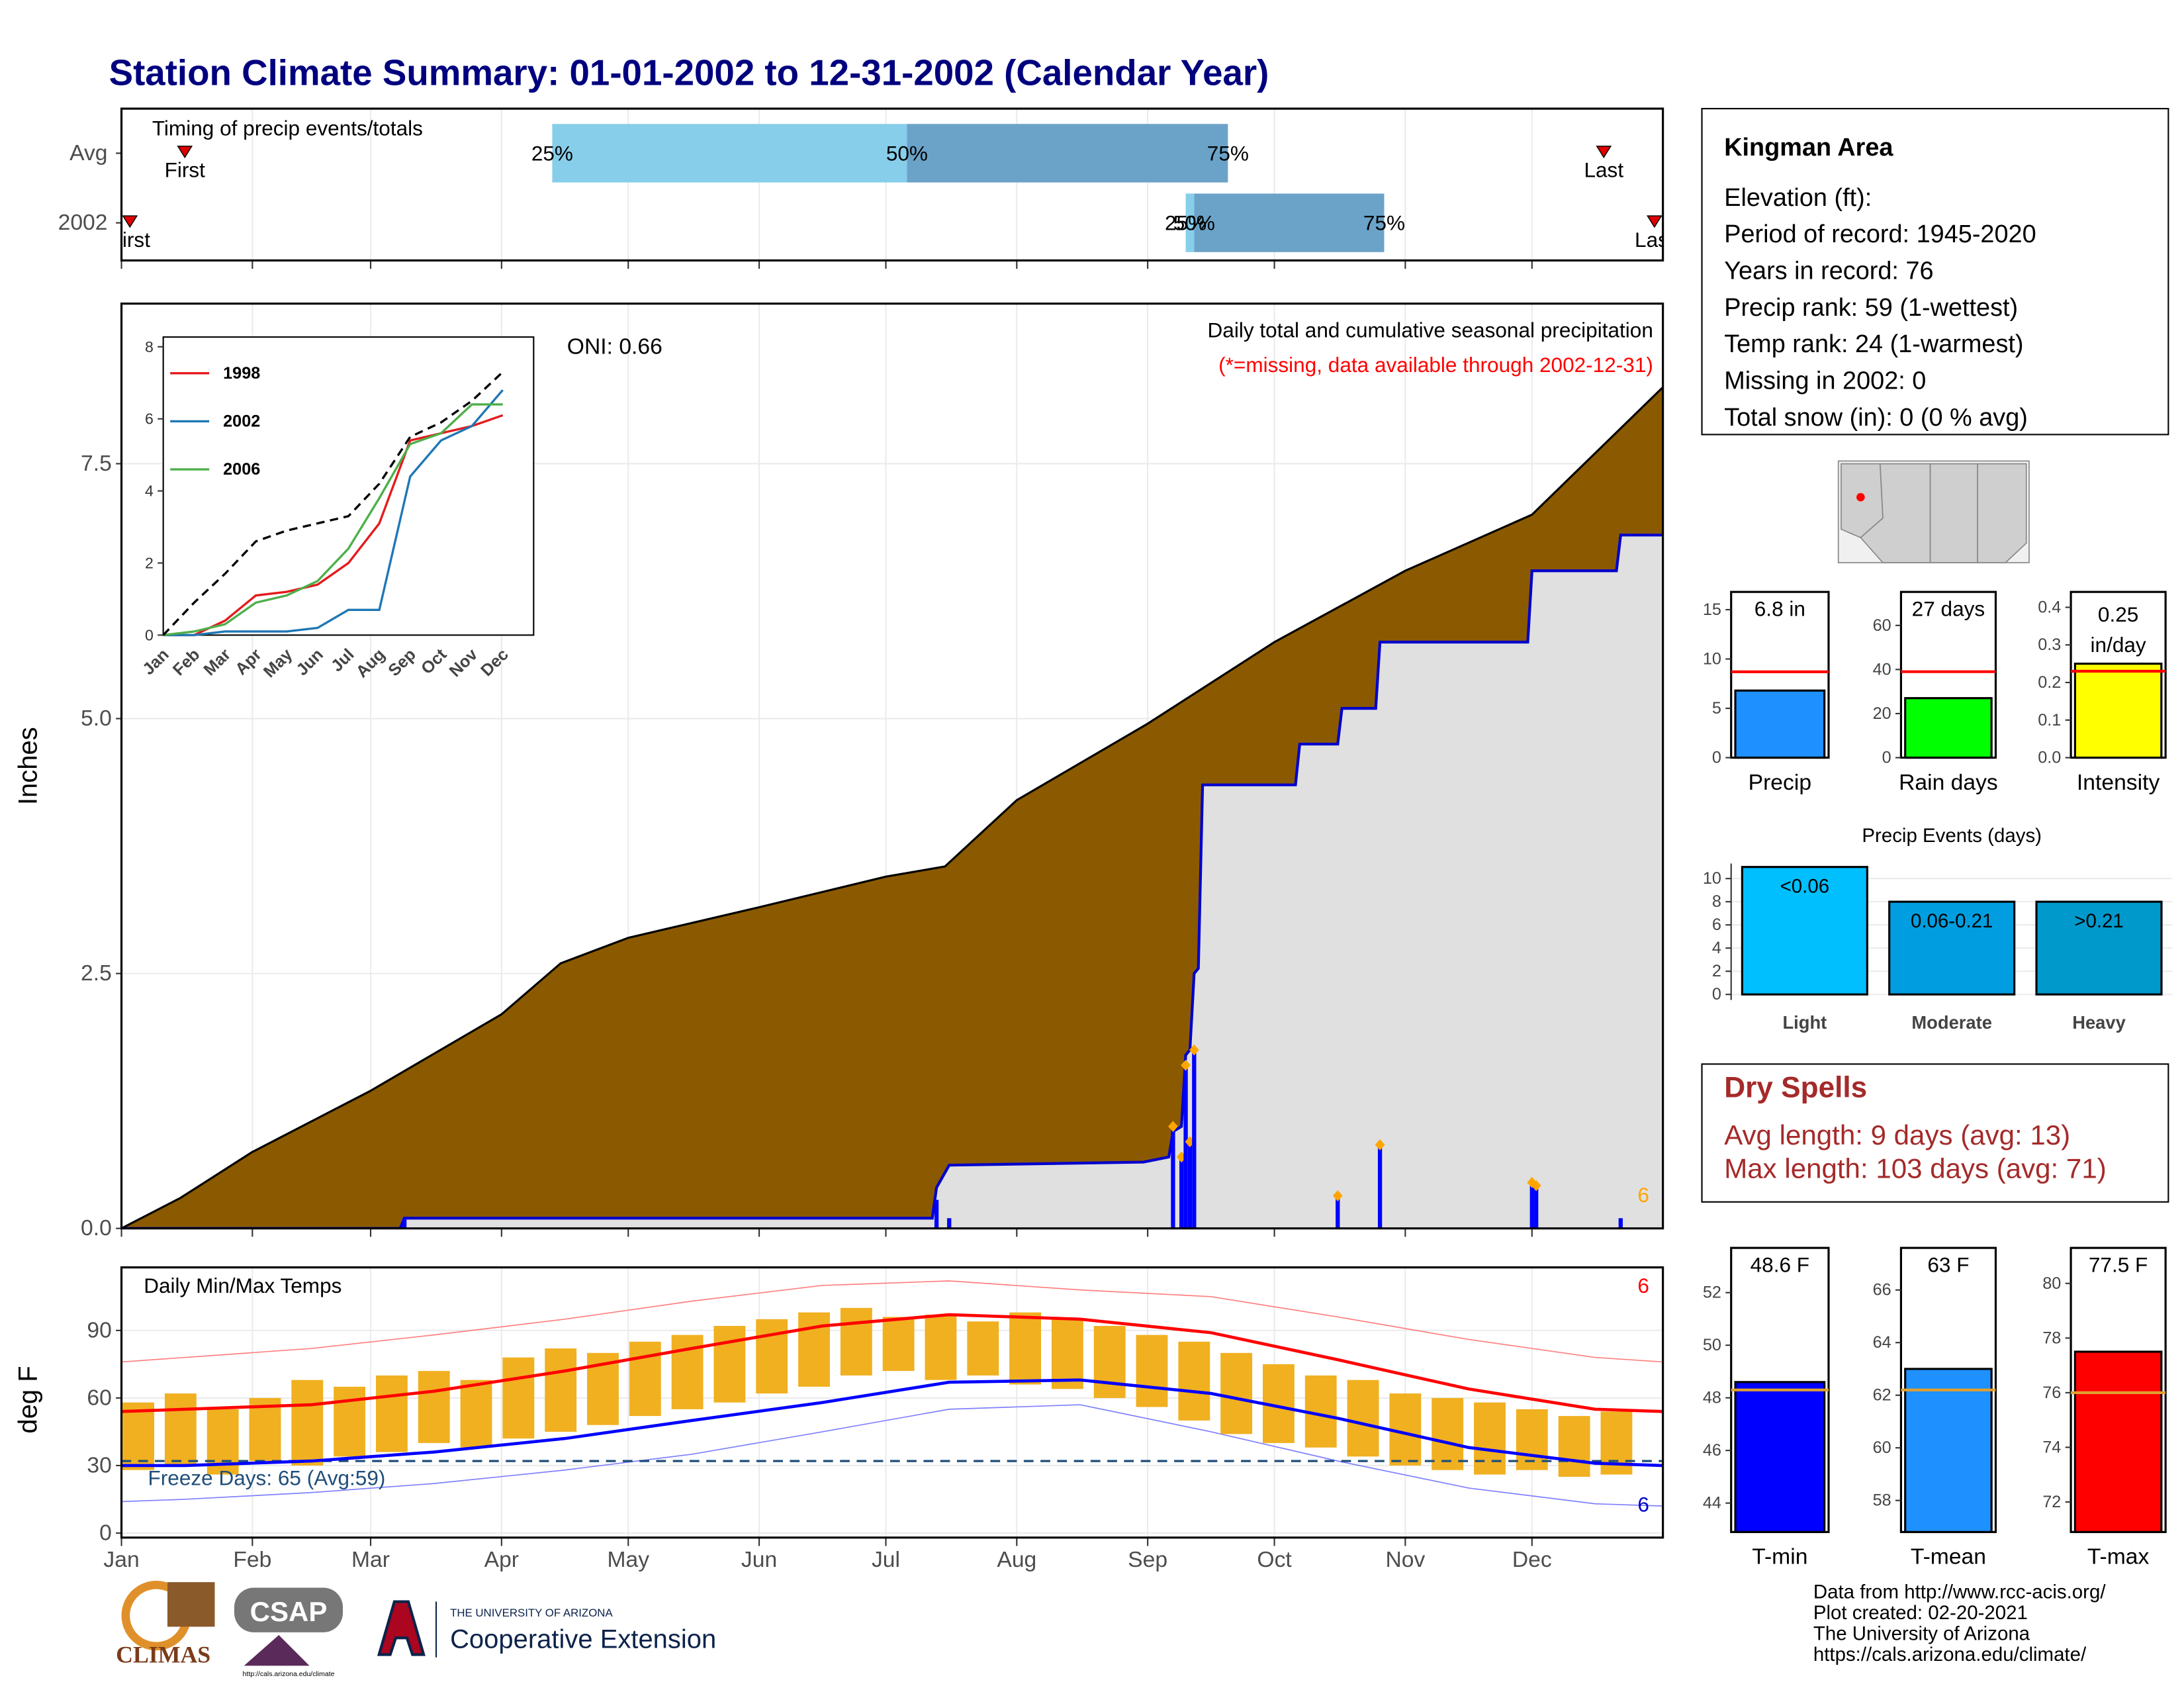 This screenshot has width=2184, height=1688. I want to click on csap-text: CSAP, so click(289, 1611).